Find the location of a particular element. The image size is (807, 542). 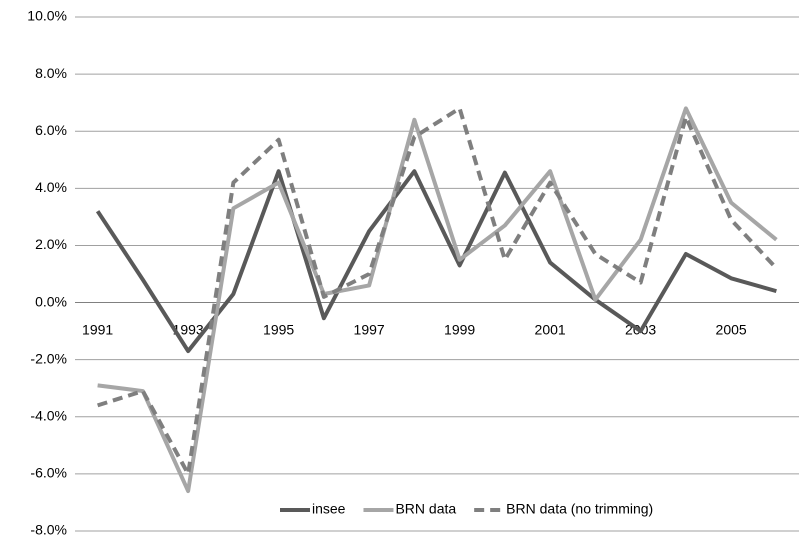

y-tick-label: -2.0% is located at coordinates (48, 358).